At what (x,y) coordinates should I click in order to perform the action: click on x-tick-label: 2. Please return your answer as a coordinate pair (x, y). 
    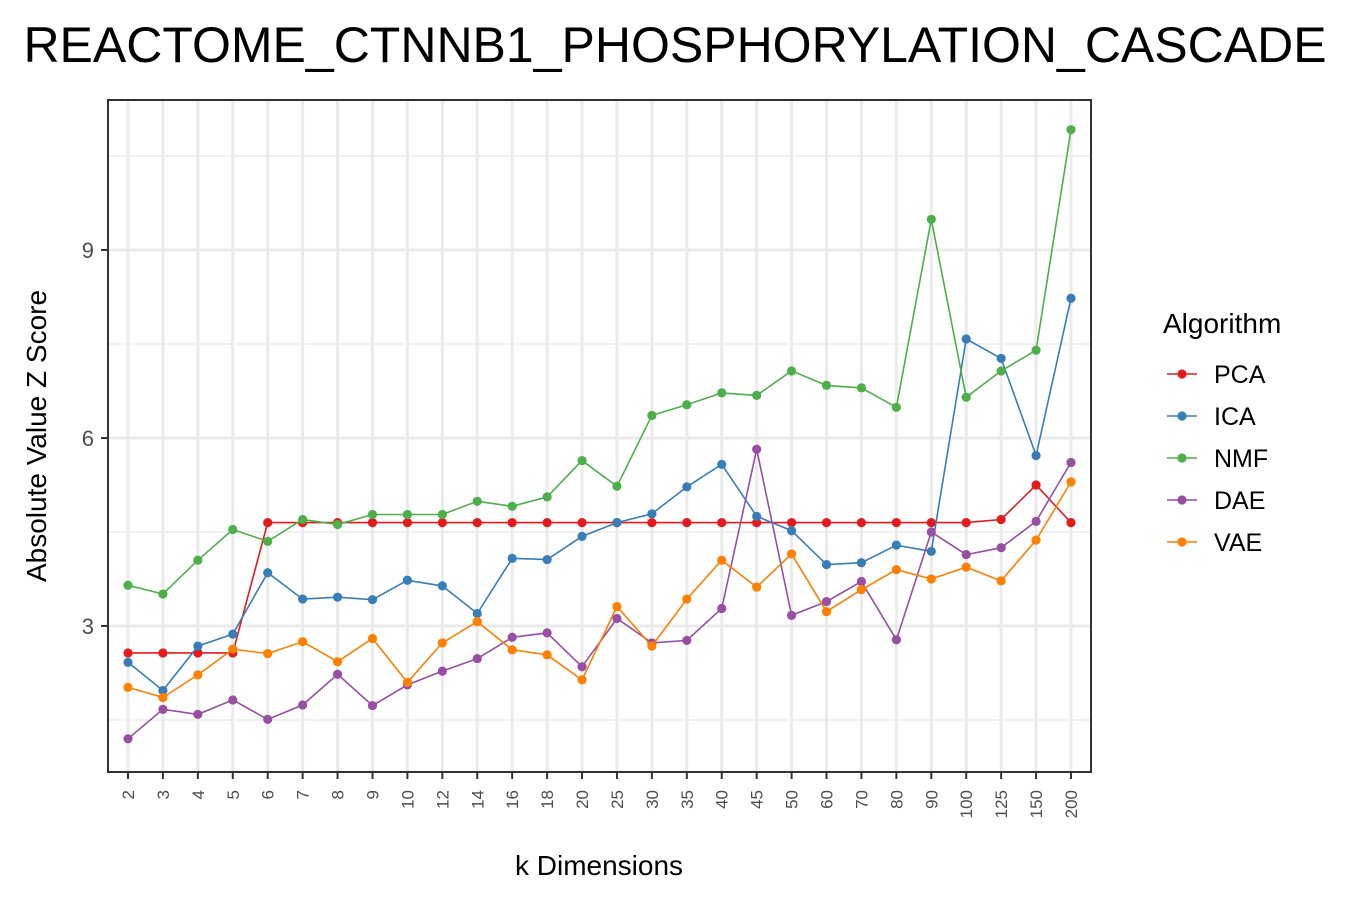
    Looking at the image, I should click on (128, 794).